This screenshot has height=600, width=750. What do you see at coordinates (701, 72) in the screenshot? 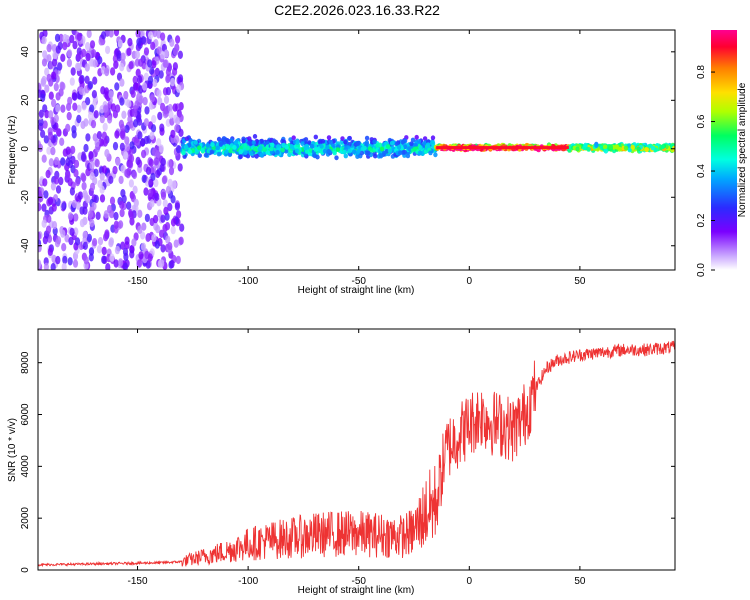
I see `colorbar-tick-label: 0.8` at bounding box center [701, 72].